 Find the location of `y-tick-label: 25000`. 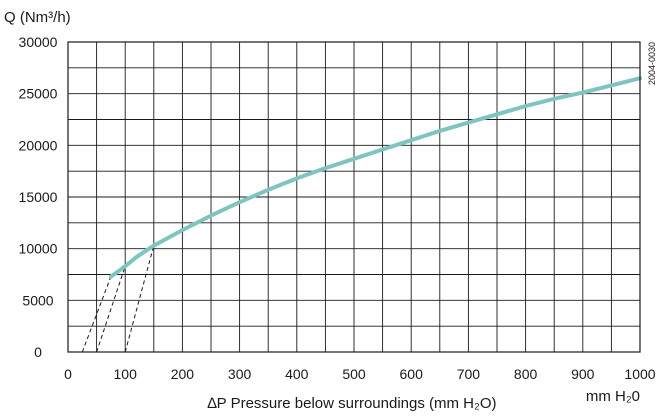

y-tick-label: 25000 is located at coordinates (38, 94).